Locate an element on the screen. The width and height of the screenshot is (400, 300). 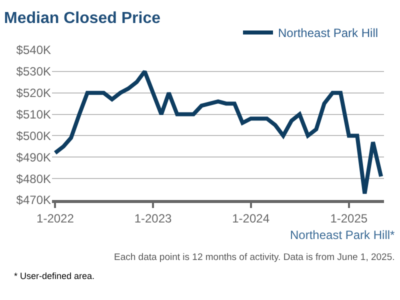
text: Northeast Park Hill* is located at coordinates (343, 235).